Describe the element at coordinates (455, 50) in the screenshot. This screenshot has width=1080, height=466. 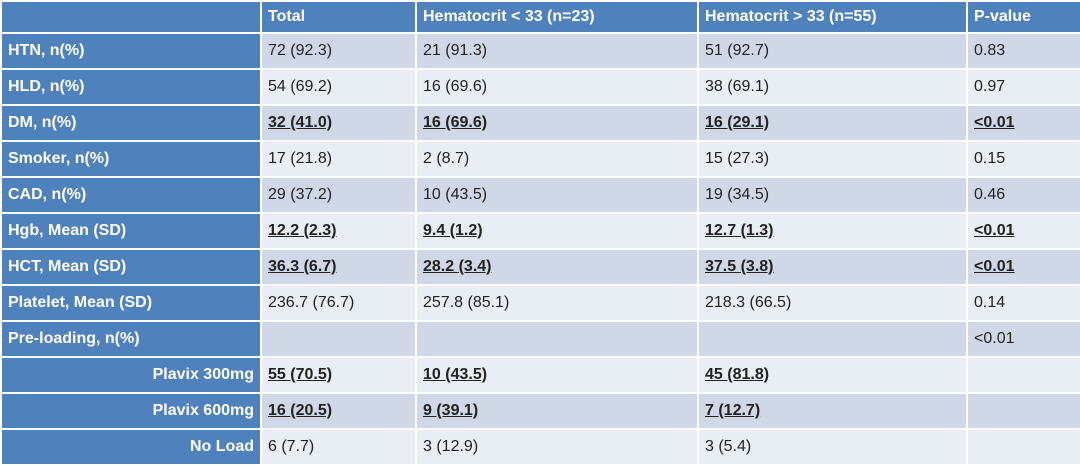
I see `cell-text: 21 (91.3)` at that location.